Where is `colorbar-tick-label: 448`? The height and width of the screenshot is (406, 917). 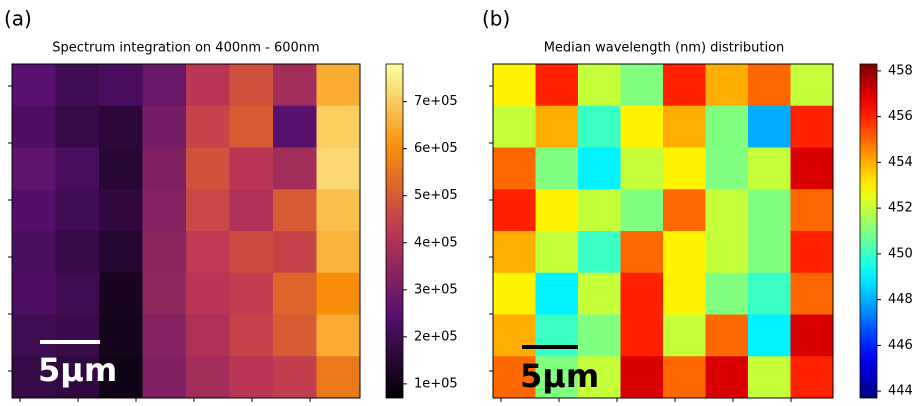
colorbar-tick-label: 448 is located at coordinates (900, 299).